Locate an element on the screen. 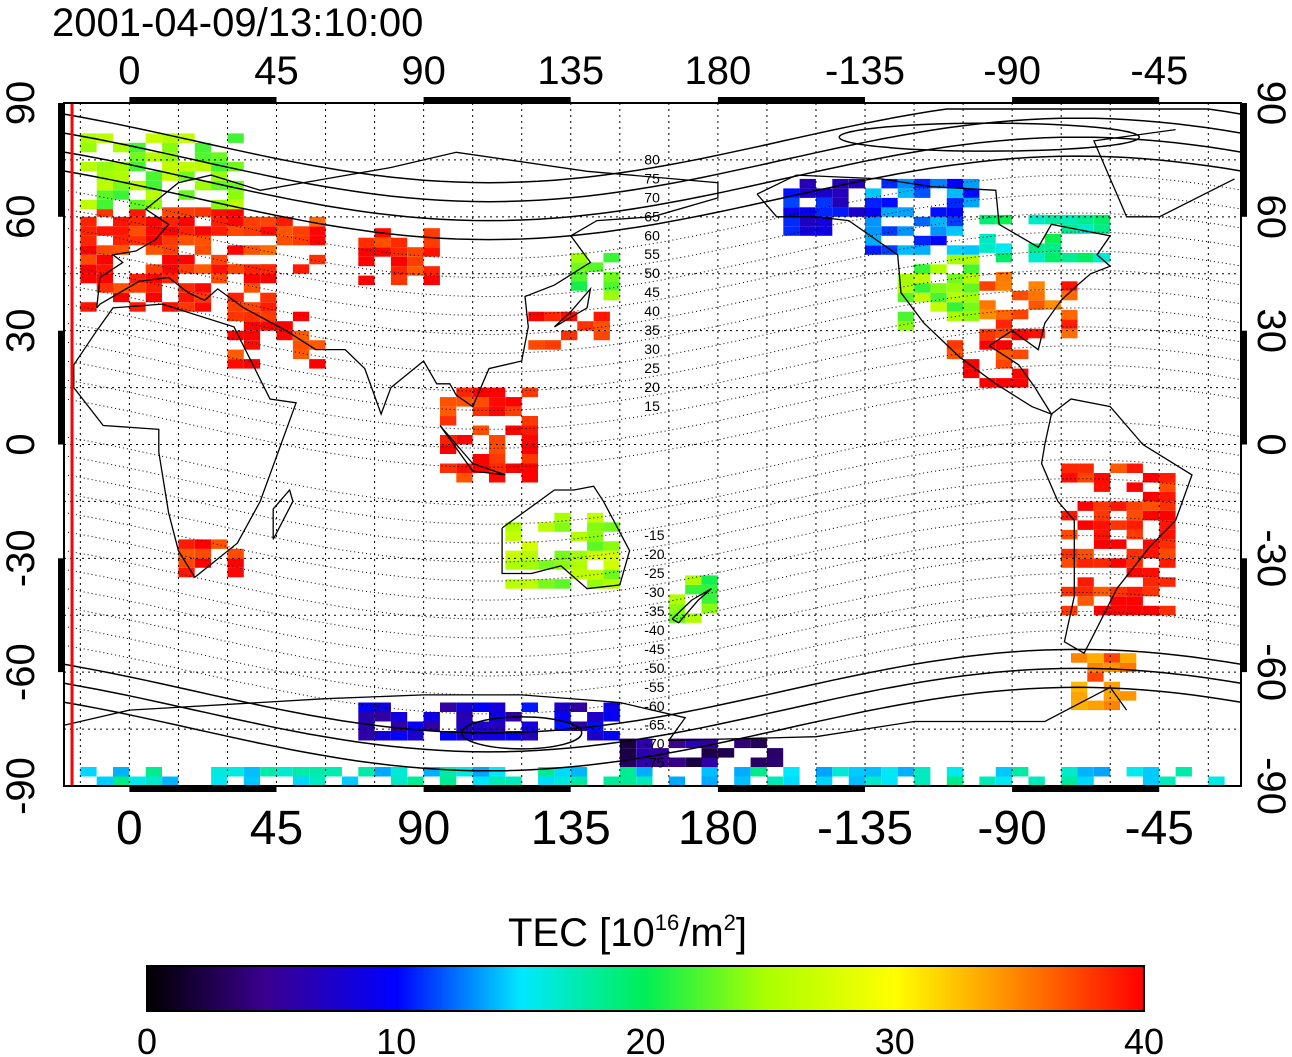 This screenshot has height=1057, width=1292. colorbar-title-exp2: 2 is located at coordinates (730, 922).